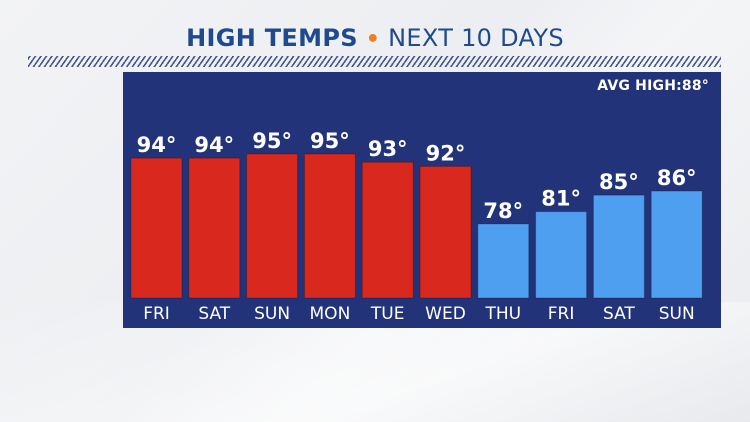 This screenshot has width=750, height=422. What do you see at coordinates (330, 141) in the screenshot?
I see `value-label-4: 95°` at bounding box center [330, 141].